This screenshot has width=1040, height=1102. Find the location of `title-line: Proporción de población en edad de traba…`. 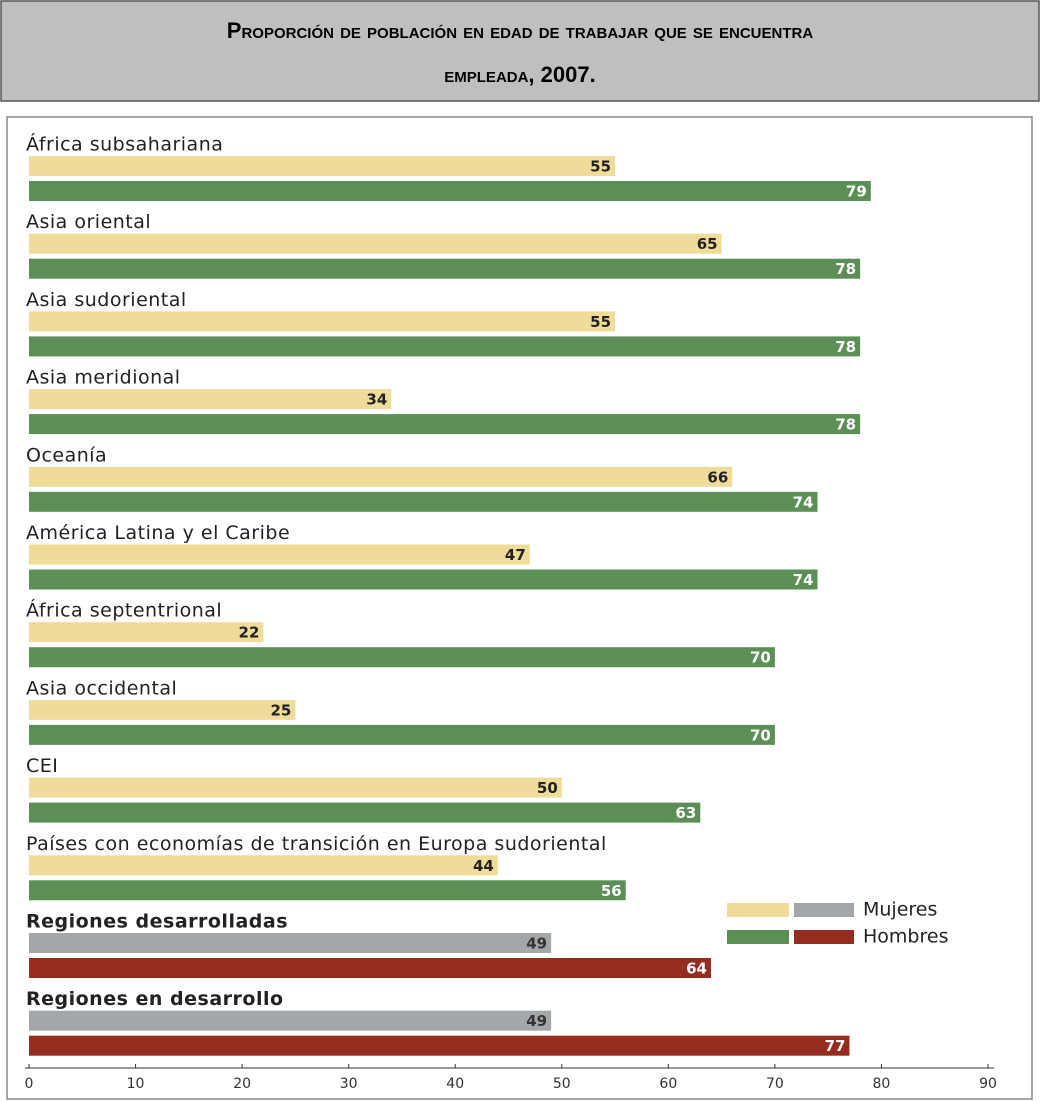

title-line: Proporción de población en edad de traba… is located at coordinates (520, 30).